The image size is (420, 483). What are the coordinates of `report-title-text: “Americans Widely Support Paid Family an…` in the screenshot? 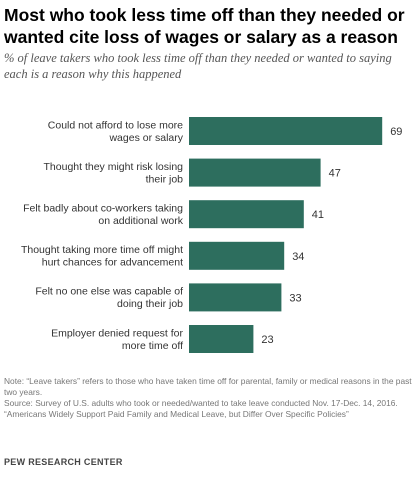 It's located at (176, 414).